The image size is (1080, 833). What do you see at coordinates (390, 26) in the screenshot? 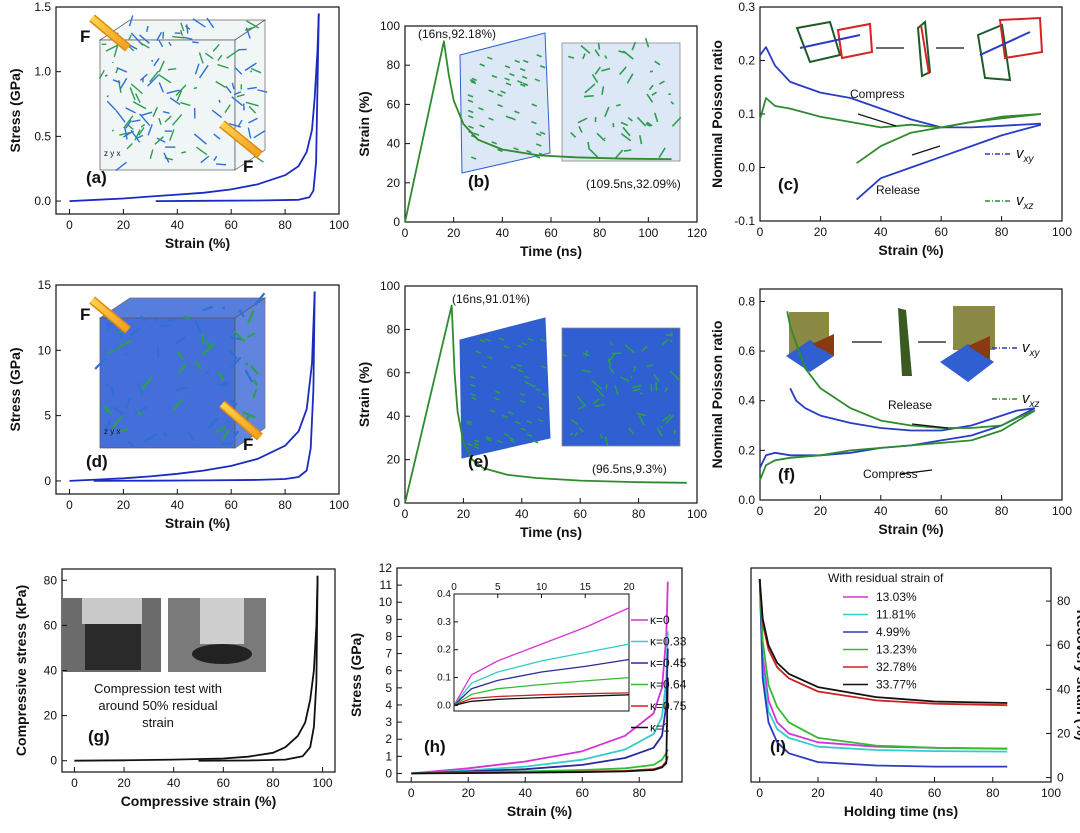
I see `y-tick-label: 100` at bounding box center [390, 26].